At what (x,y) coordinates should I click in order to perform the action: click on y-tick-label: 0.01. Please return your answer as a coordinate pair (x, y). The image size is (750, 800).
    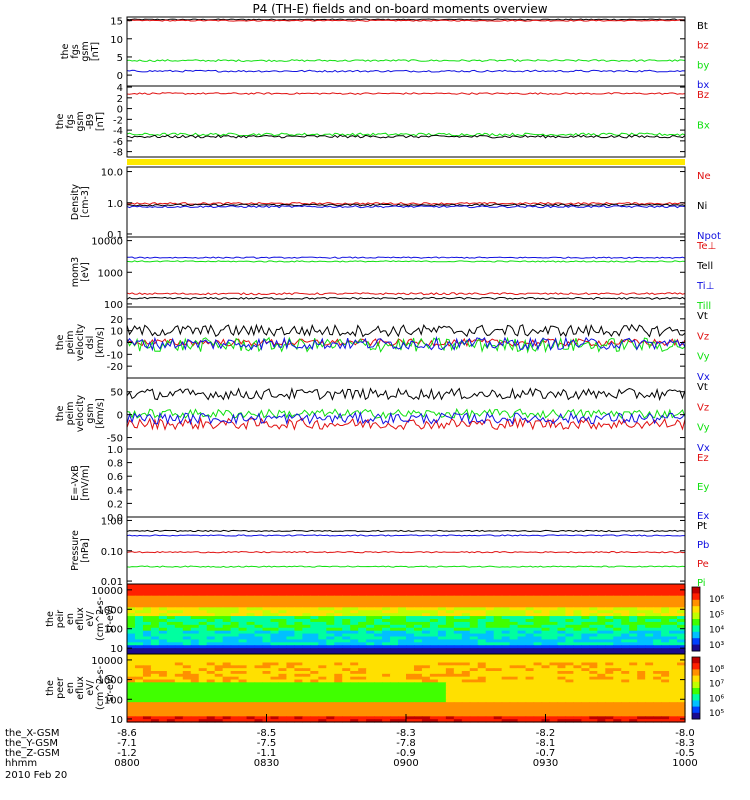
    Looking at the image, I should click on (112, 582).